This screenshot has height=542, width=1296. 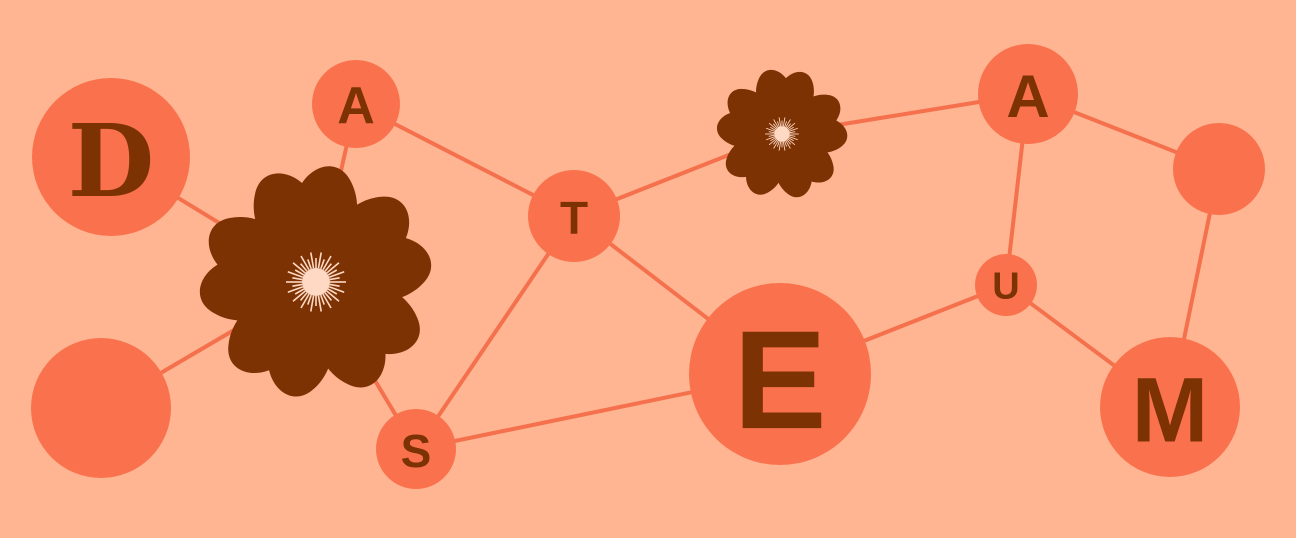 I want to click on node-label: U, so click(x=1005, y=287).